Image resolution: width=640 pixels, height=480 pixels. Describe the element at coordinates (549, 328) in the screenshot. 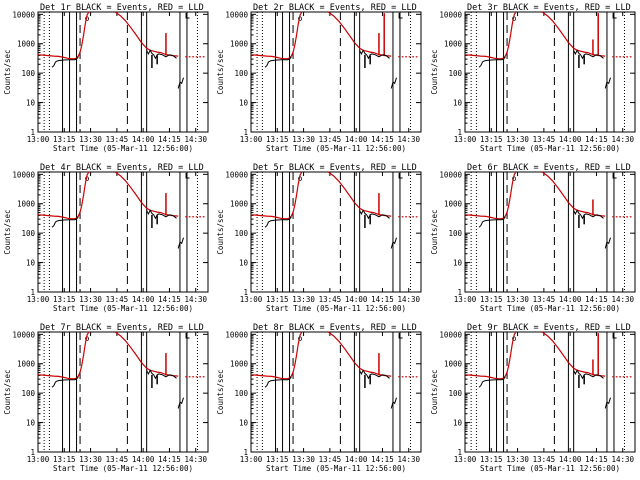

I see `plot-title: Det 9r BLACK = Events, RED = LLD` at that location.